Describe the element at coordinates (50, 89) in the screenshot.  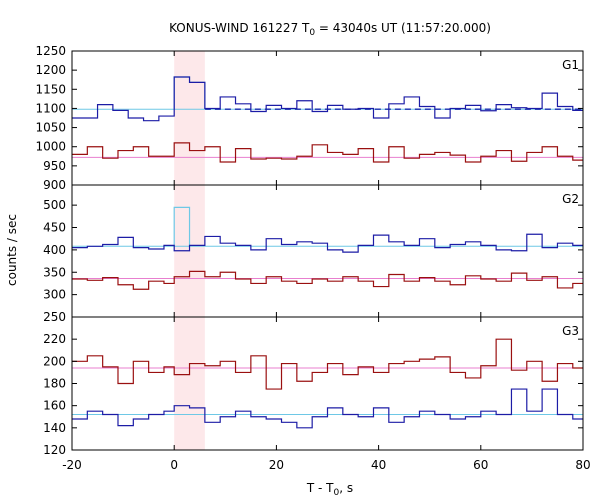
I see `g1-y-tick-label: 1150` at that location.